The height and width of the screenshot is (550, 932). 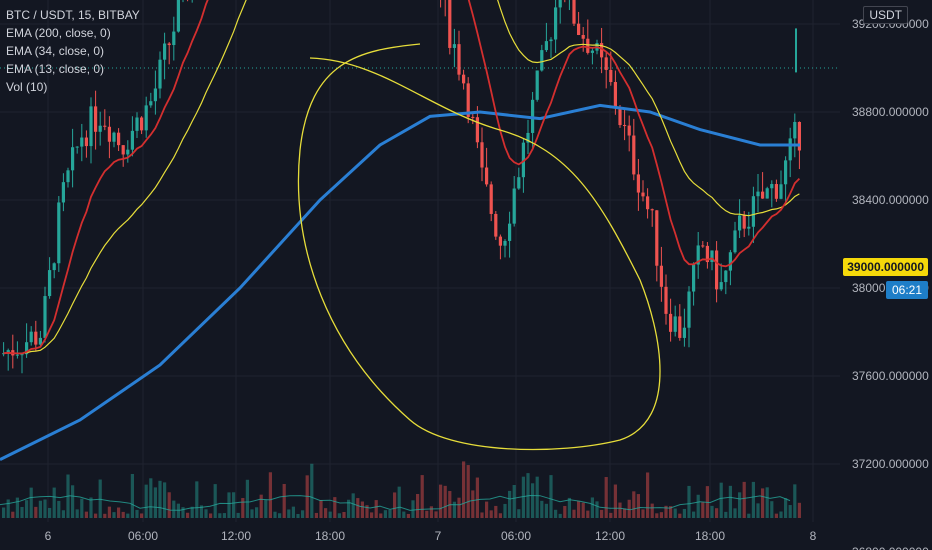 What do you see at coordinates (73, 15) in the screenshot?
I see `symbol-title: BTC / USDT, 15, BITBAY` at bounding box center [73, 15].